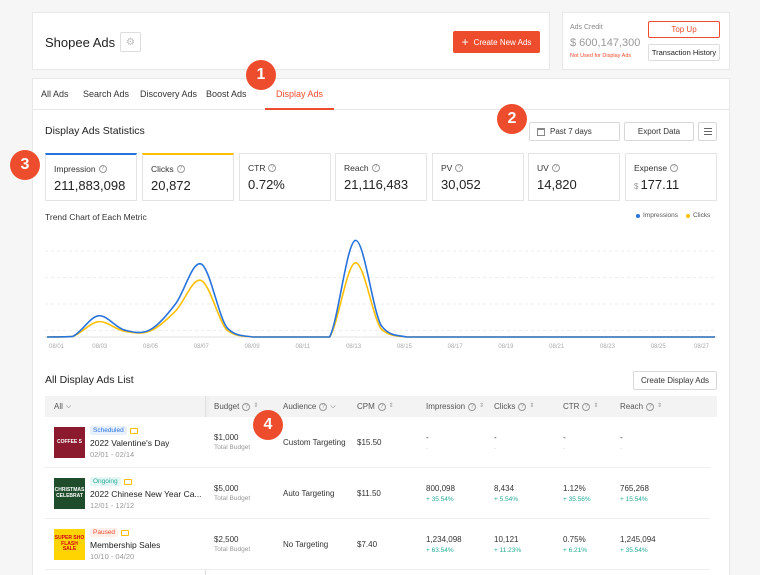  I want to click on col-reach: Reach? ⇕, so click(641, 406).